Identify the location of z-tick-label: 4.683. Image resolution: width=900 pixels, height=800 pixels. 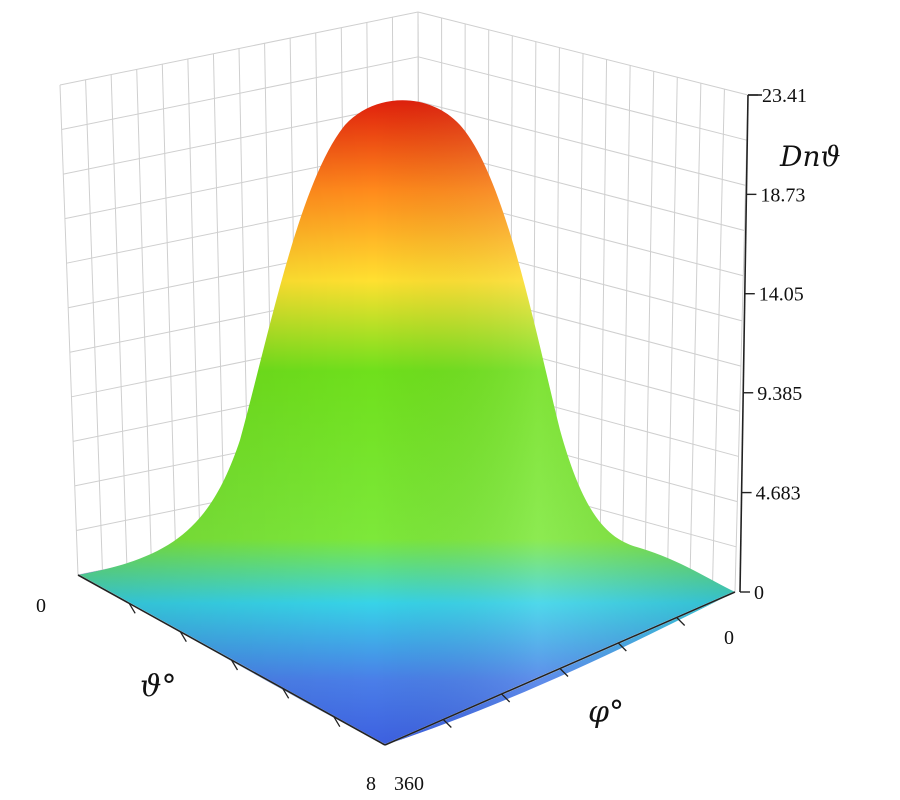
(778, 494).